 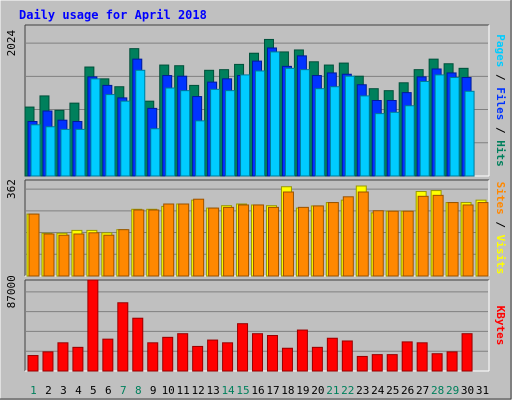 I want to click on y-max-tick-label: 2024, so click(x=11, y=43).